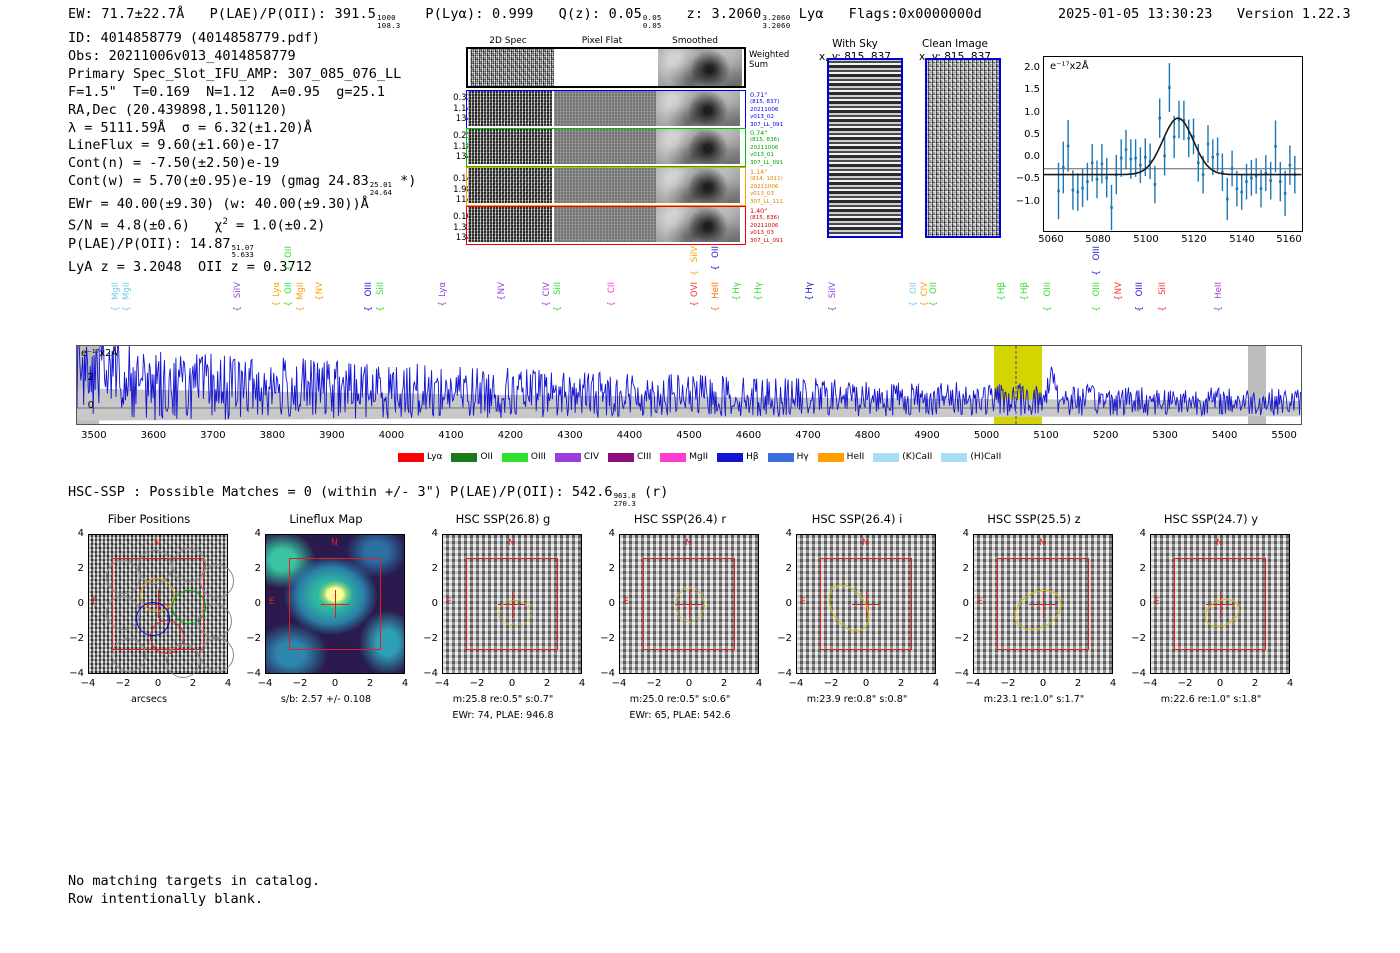  Describe the element at coordinates (503, 715) in the screenshot. I see `cutout-caption-2: EWr: 74, PLAE: 946.8` at that location.